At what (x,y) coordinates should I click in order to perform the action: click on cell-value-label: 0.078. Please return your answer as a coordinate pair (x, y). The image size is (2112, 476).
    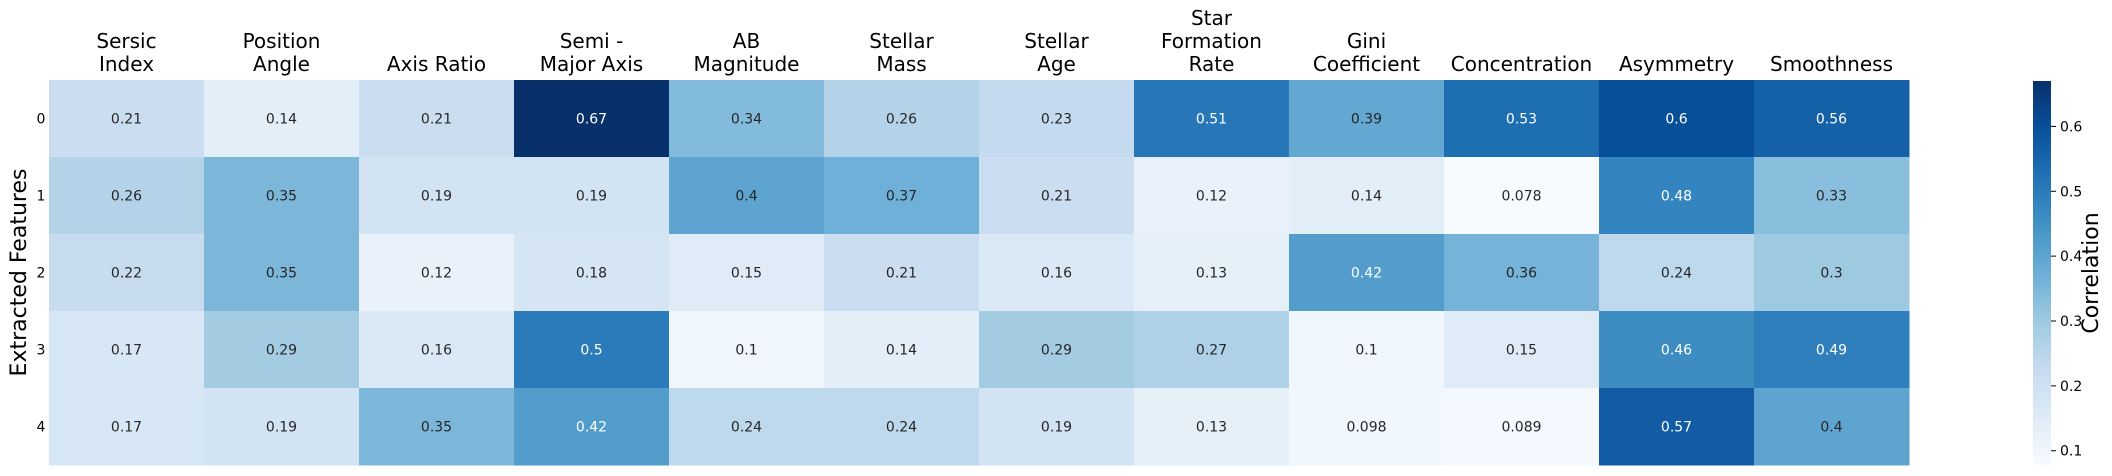
    Looking at the image, I should click on (1521, 197).